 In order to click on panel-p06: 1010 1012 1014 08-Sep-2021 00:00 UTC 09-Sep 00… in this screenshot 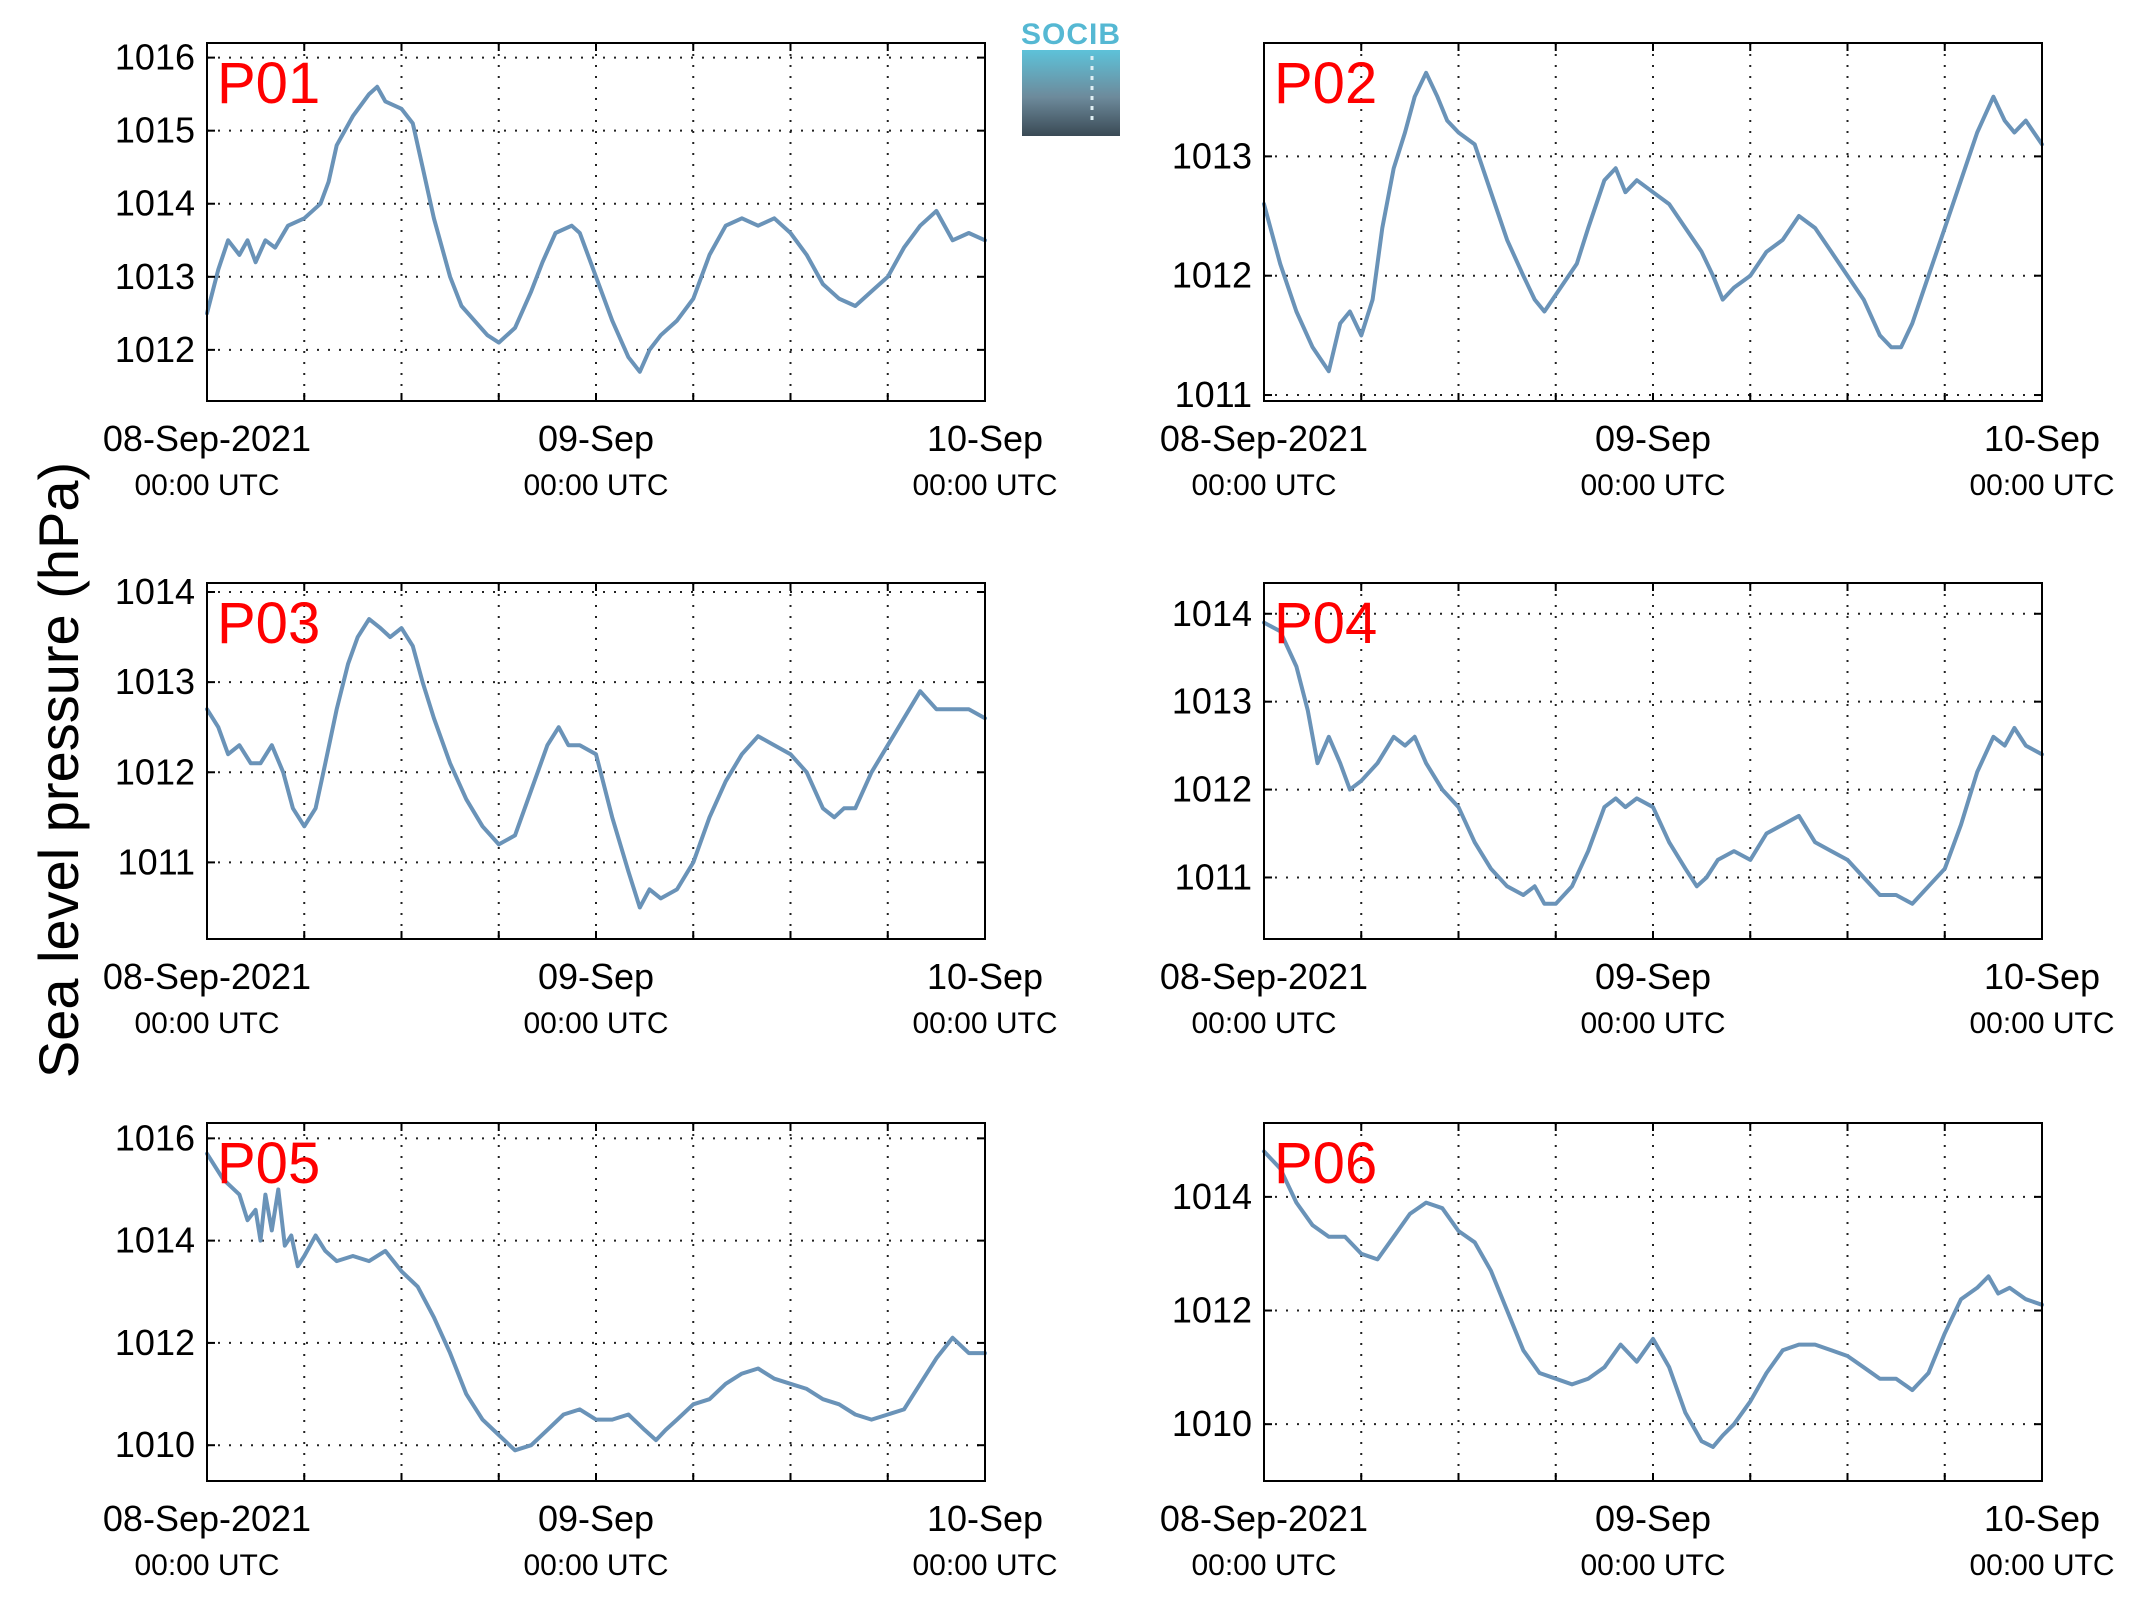, I will do `click(1637, 1352)`.